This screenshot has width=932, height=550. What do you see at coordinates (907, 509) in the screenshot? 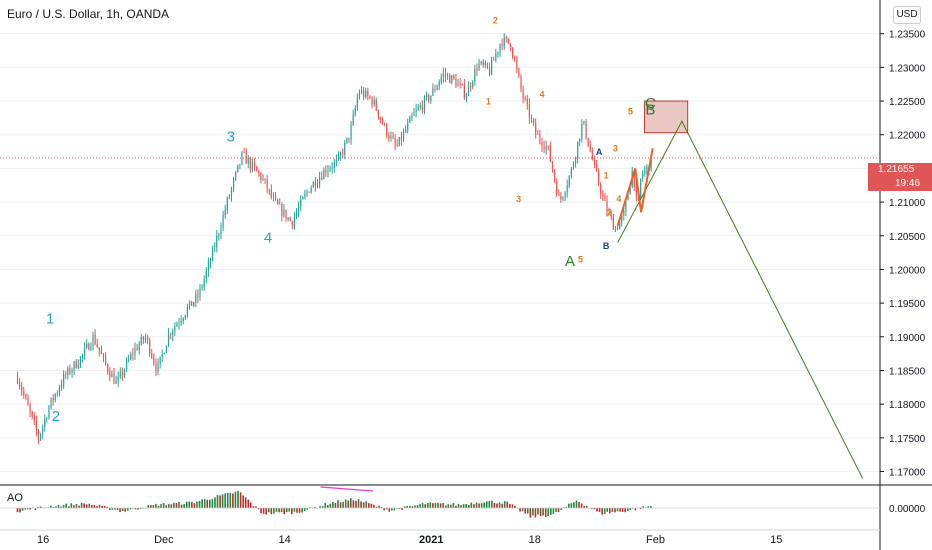
I see `ao-tick-label: 0.00000` at bounding box center [907, 509].